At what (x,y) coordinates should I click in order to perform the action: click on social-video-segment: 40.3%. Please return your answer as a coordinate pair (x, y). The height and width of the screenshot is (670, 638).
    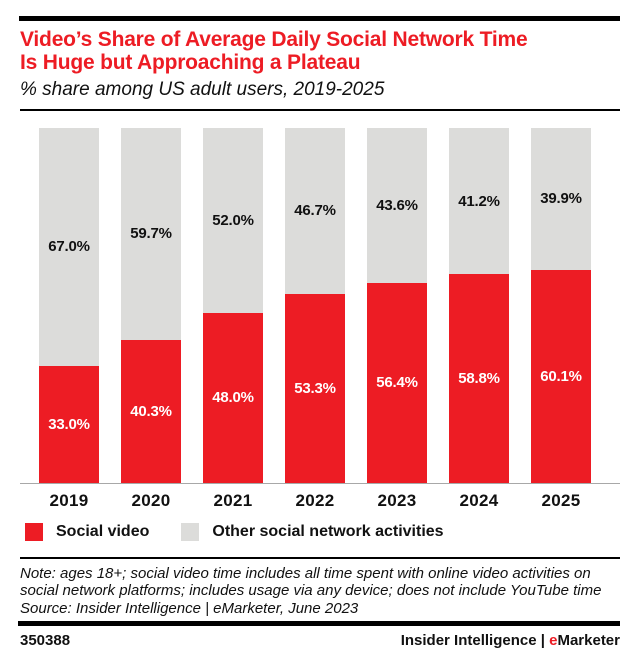
    Looking at the image, I should click on (151, 411).